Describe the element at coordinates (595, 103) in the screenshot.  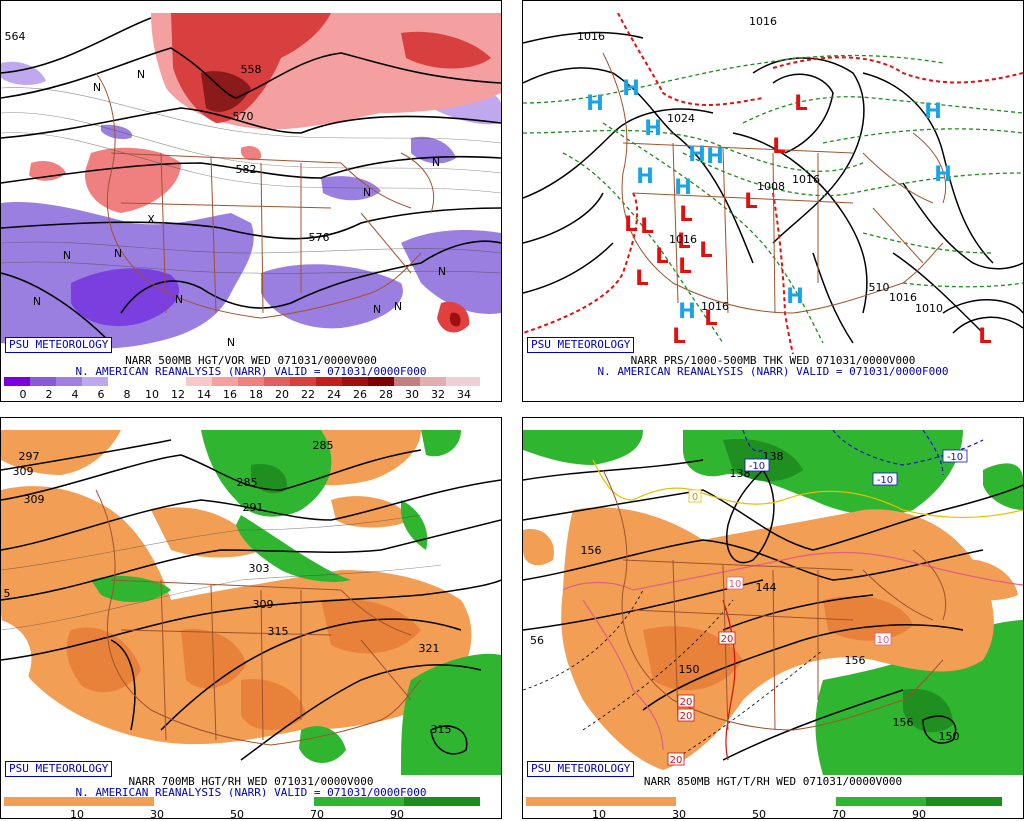
I see `high-pressure-marker: H` at that location.